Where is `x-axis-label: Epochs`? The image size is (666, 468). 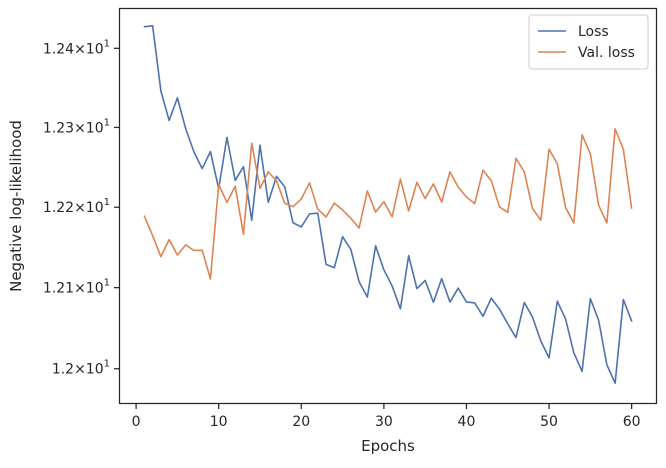
x-axis-label: Epochs is located at coordinates (388, 446).